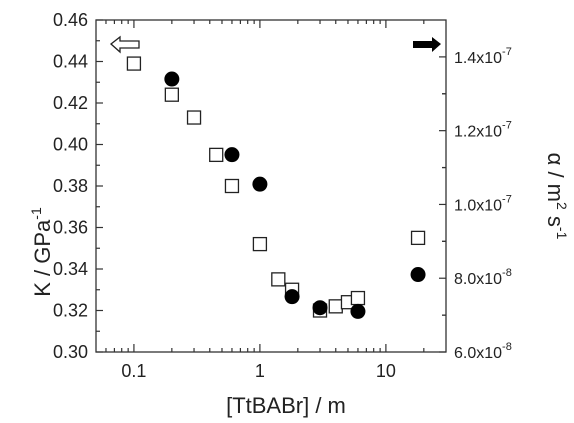 Image resolution: width=574 pixels, height=423 pixels. Describe the element at coordinates (124, 44) in the screenshot. I see `left-axis-open-arrow` at that location.